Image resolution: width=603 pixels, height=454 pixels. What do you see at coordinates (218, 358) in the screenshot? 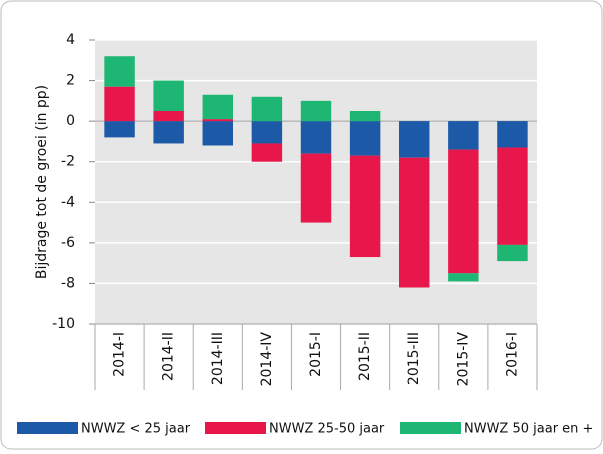
I see `x-tick-label: 2014-III` at bounding box center [218, 358].